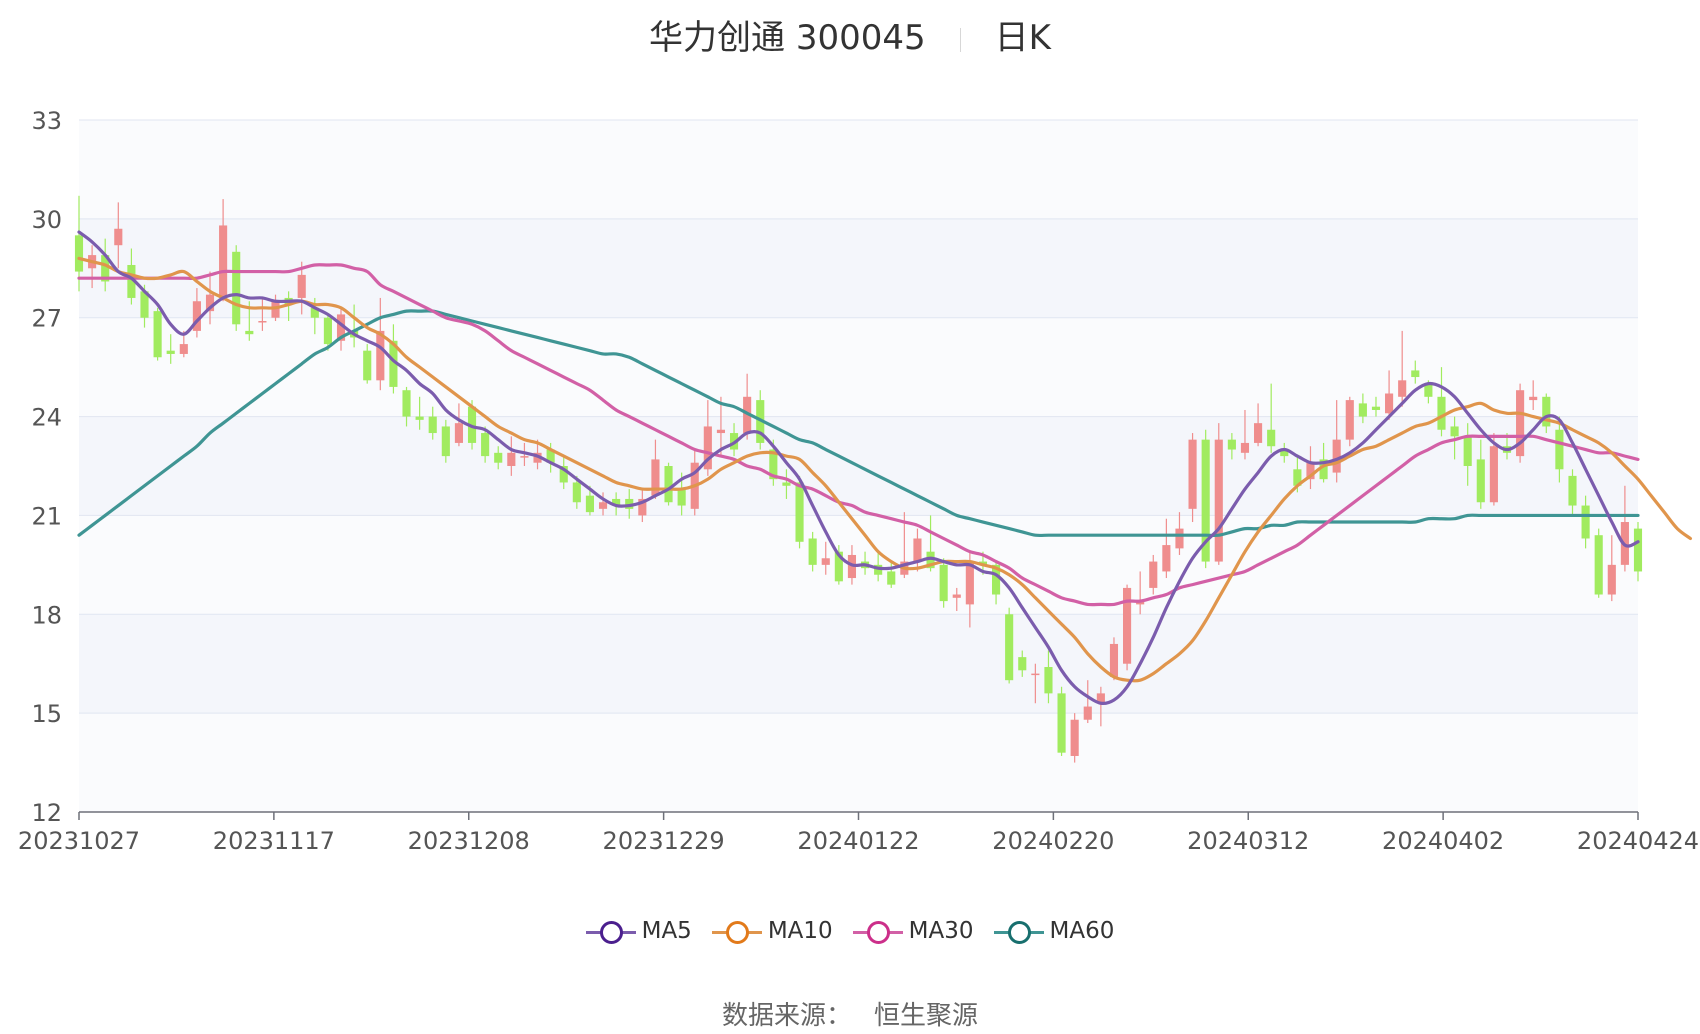 This screenshot has height=1034, width=1700. I want to click on legend-label: MA10, so click(800, 931).